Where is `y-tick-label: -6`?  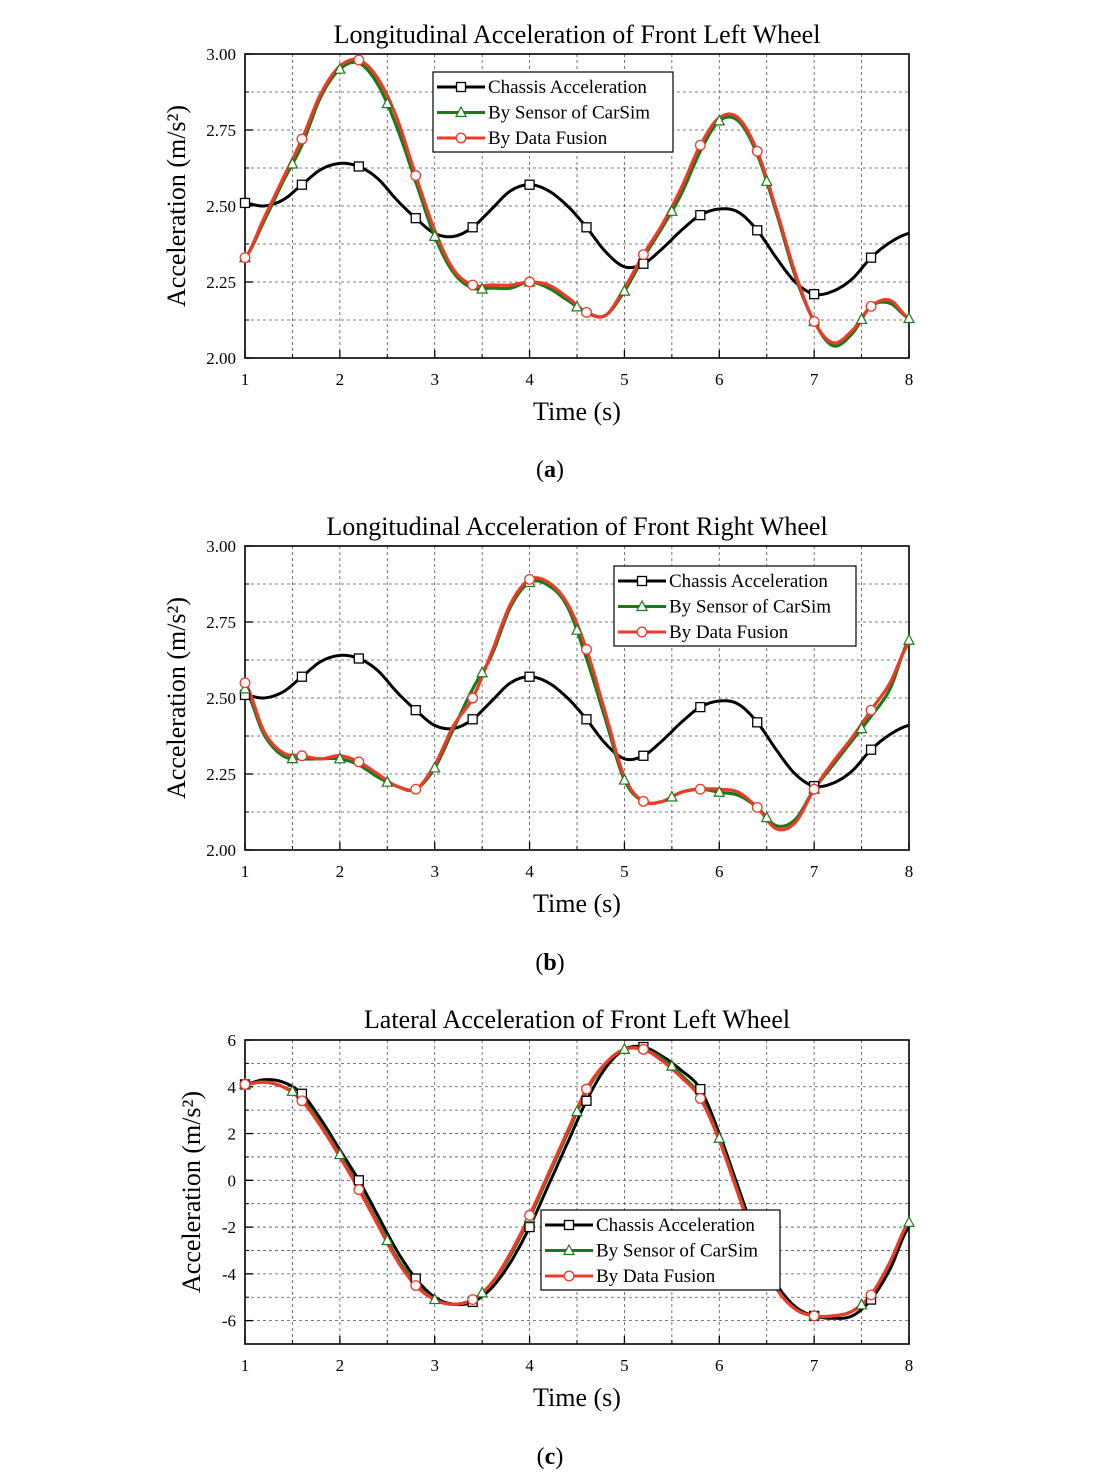 y-tick-label: -6 is located at coordinates (229, 1321).